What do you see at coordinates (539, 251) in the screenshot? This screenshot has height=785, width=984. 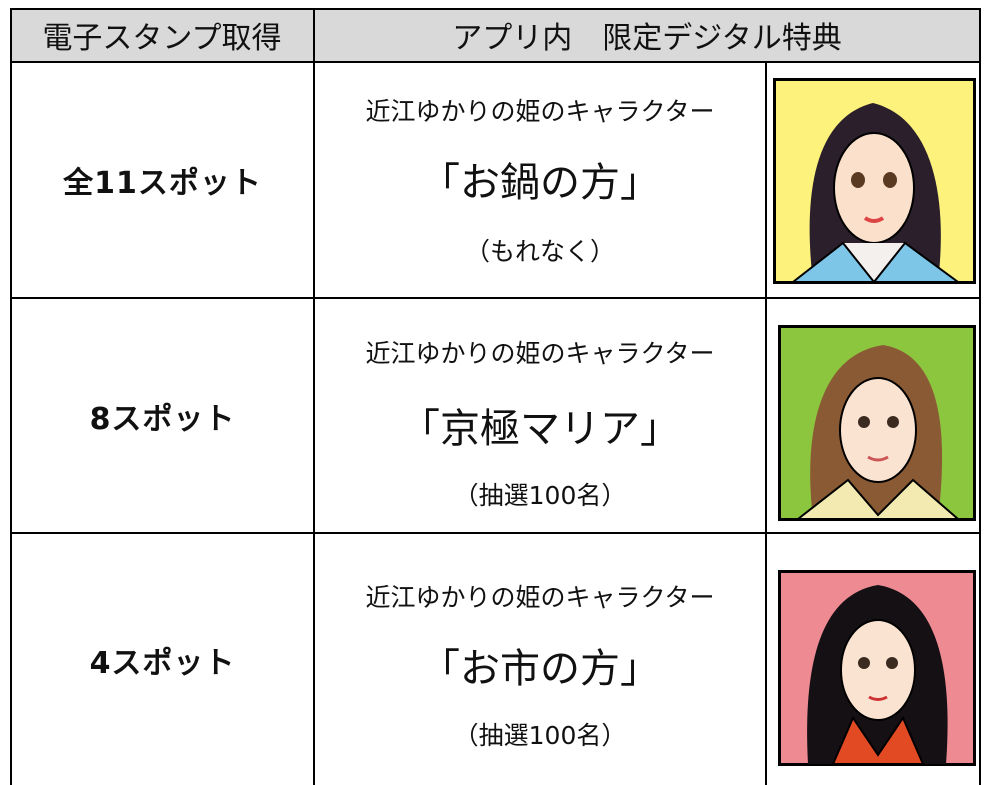 I see `note: （もれなく）` at bounding box center [539, 251].